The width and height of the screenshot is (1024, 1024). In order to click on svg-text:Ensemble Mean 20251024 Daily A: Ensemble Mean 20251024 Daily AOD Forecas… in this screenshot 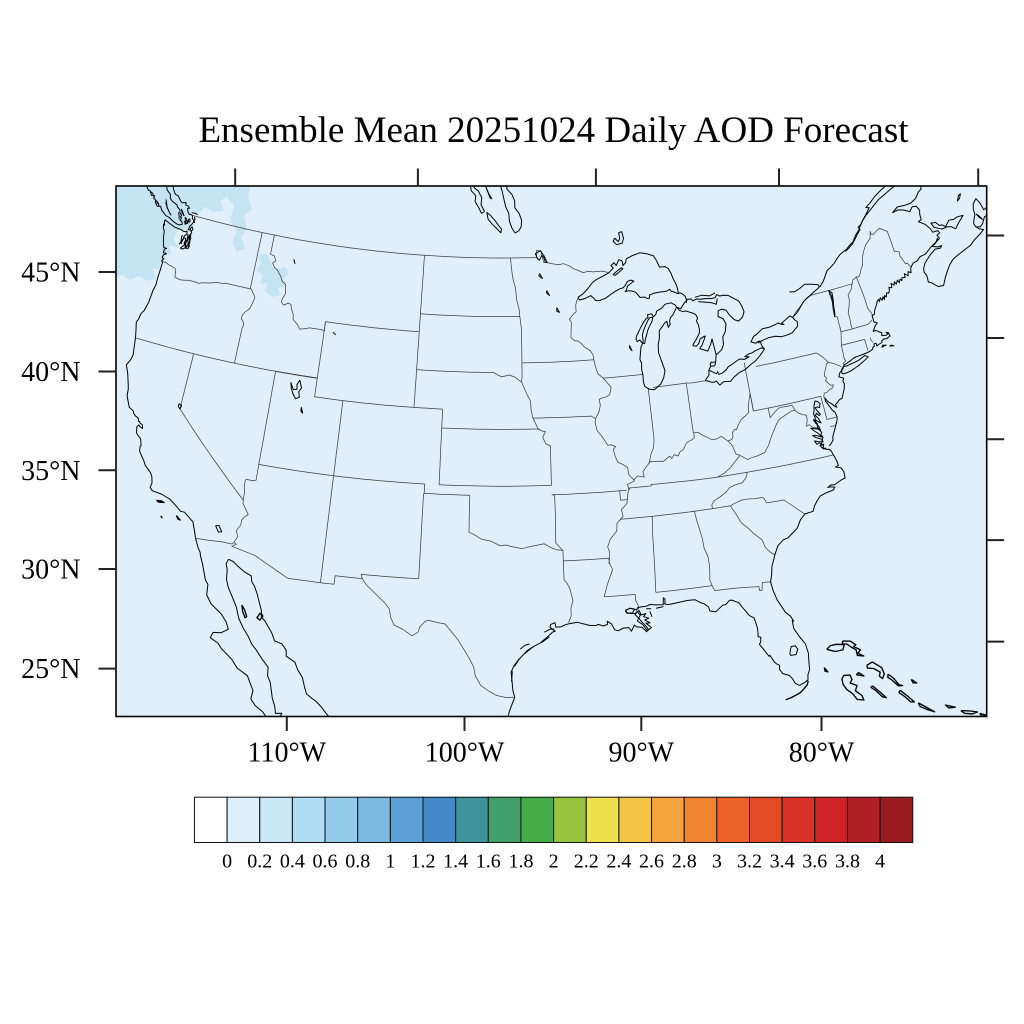, I will do `click(553, 130)`.